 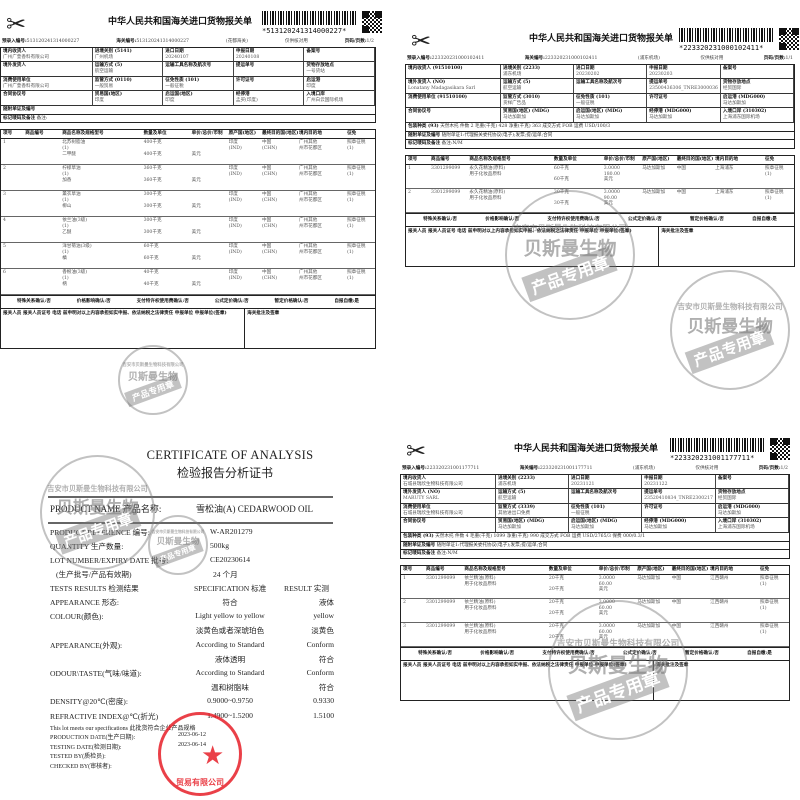 I want to click on grid-cell: 运输工具名称及航次号, so click(x=611, y=86).